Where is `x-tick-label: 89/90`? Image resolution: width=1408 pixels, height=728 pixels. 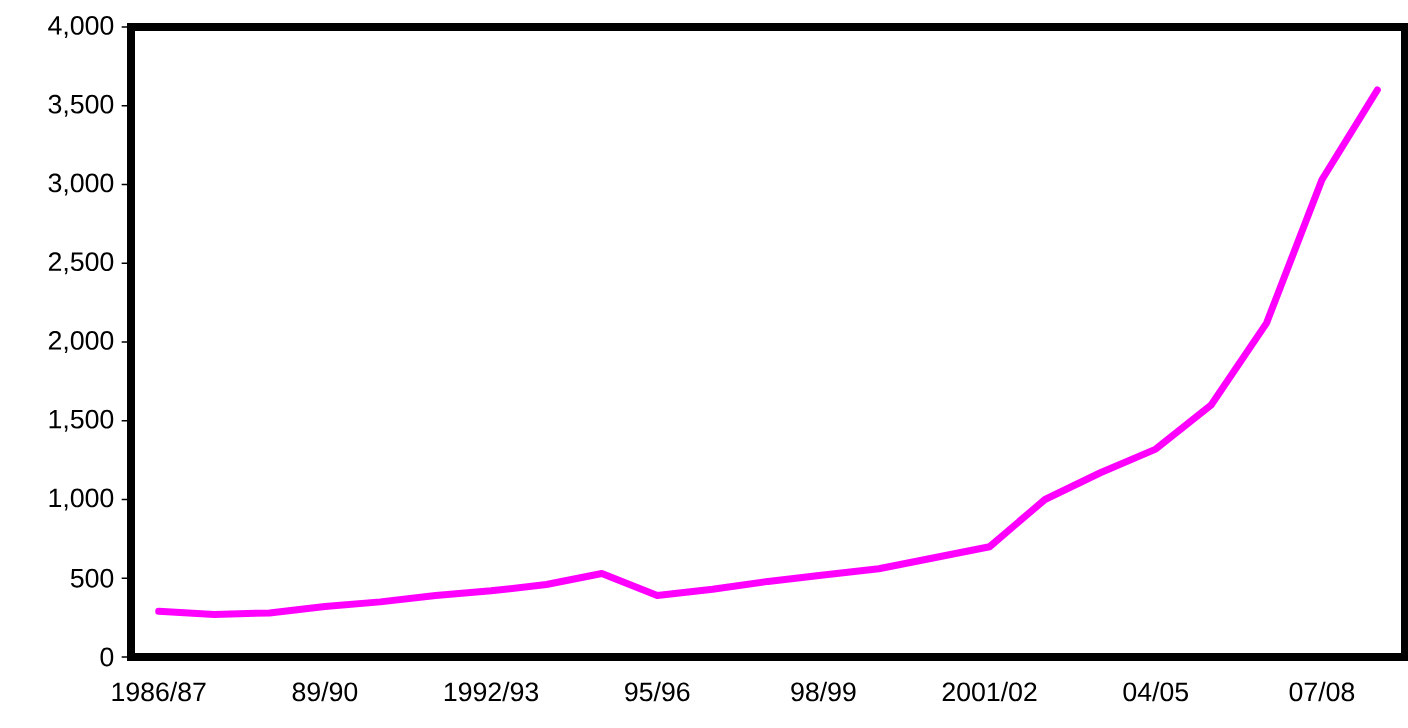 x-tick-label: 89/90 is located at coordinates (325, 691).